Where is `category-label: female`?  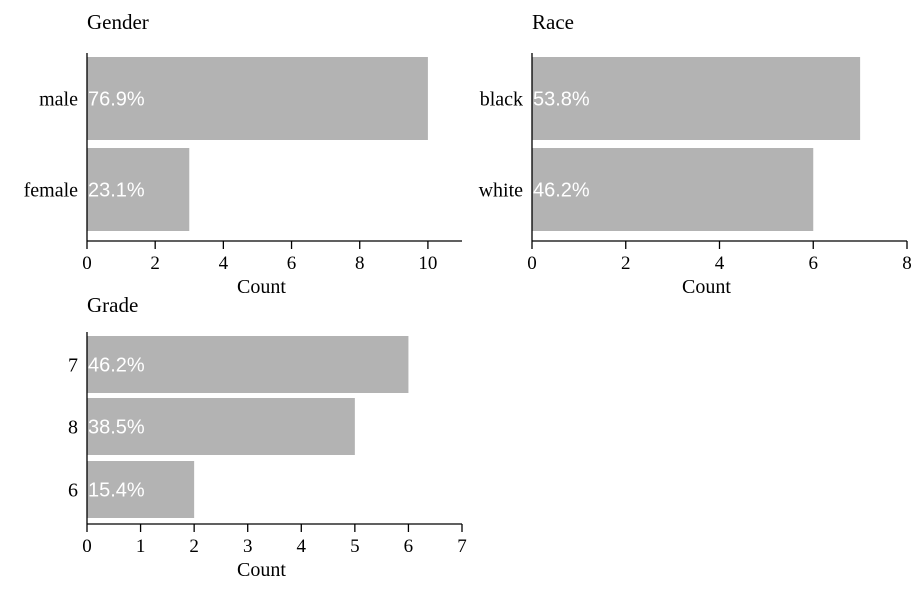
category-label: female is located at coordinates (51, 191).